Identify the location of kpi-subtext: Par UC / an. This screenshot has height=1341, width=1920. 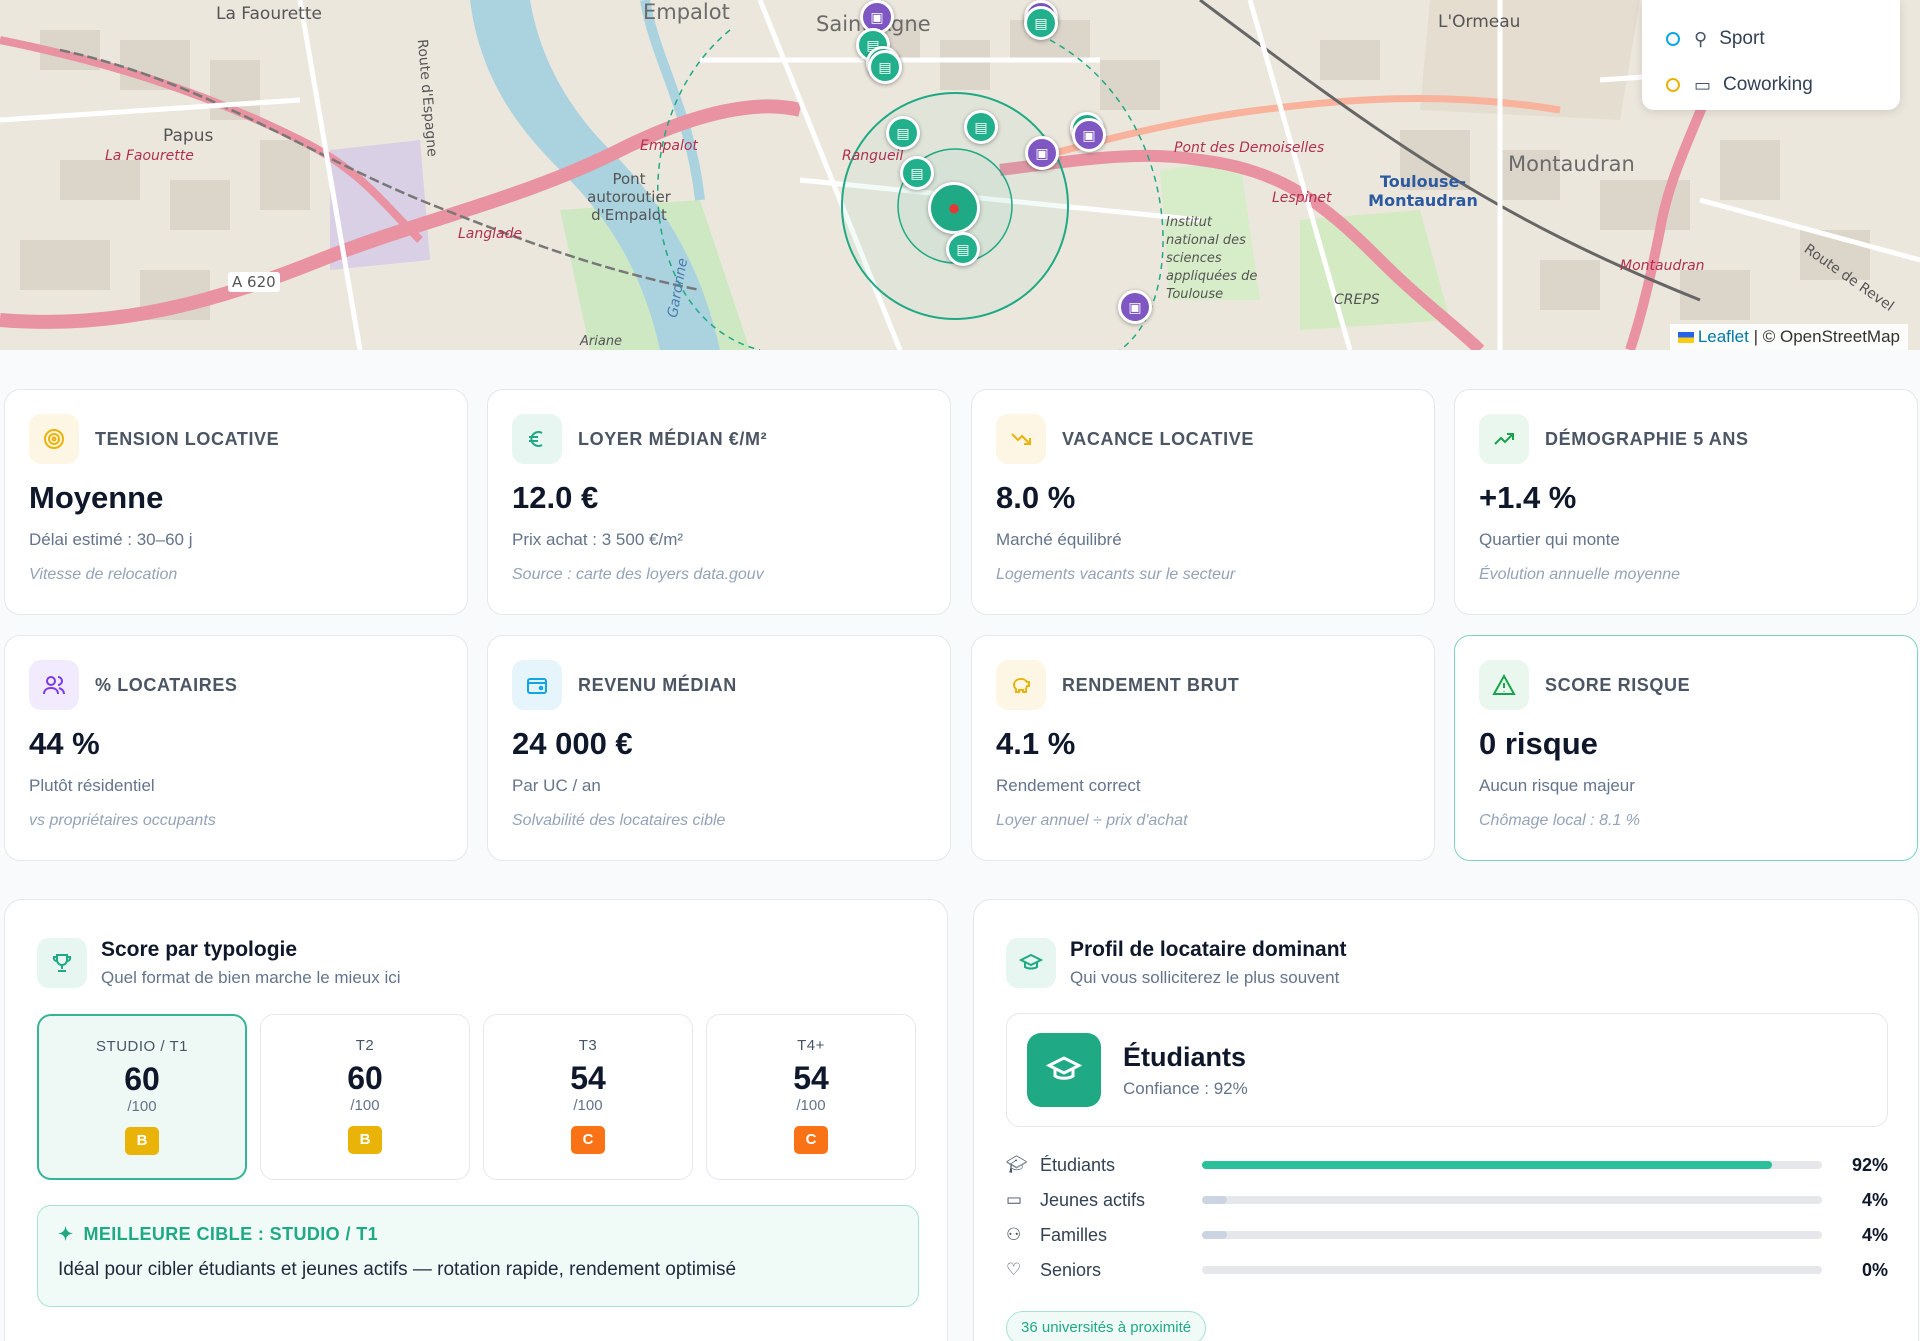
(556, 785).